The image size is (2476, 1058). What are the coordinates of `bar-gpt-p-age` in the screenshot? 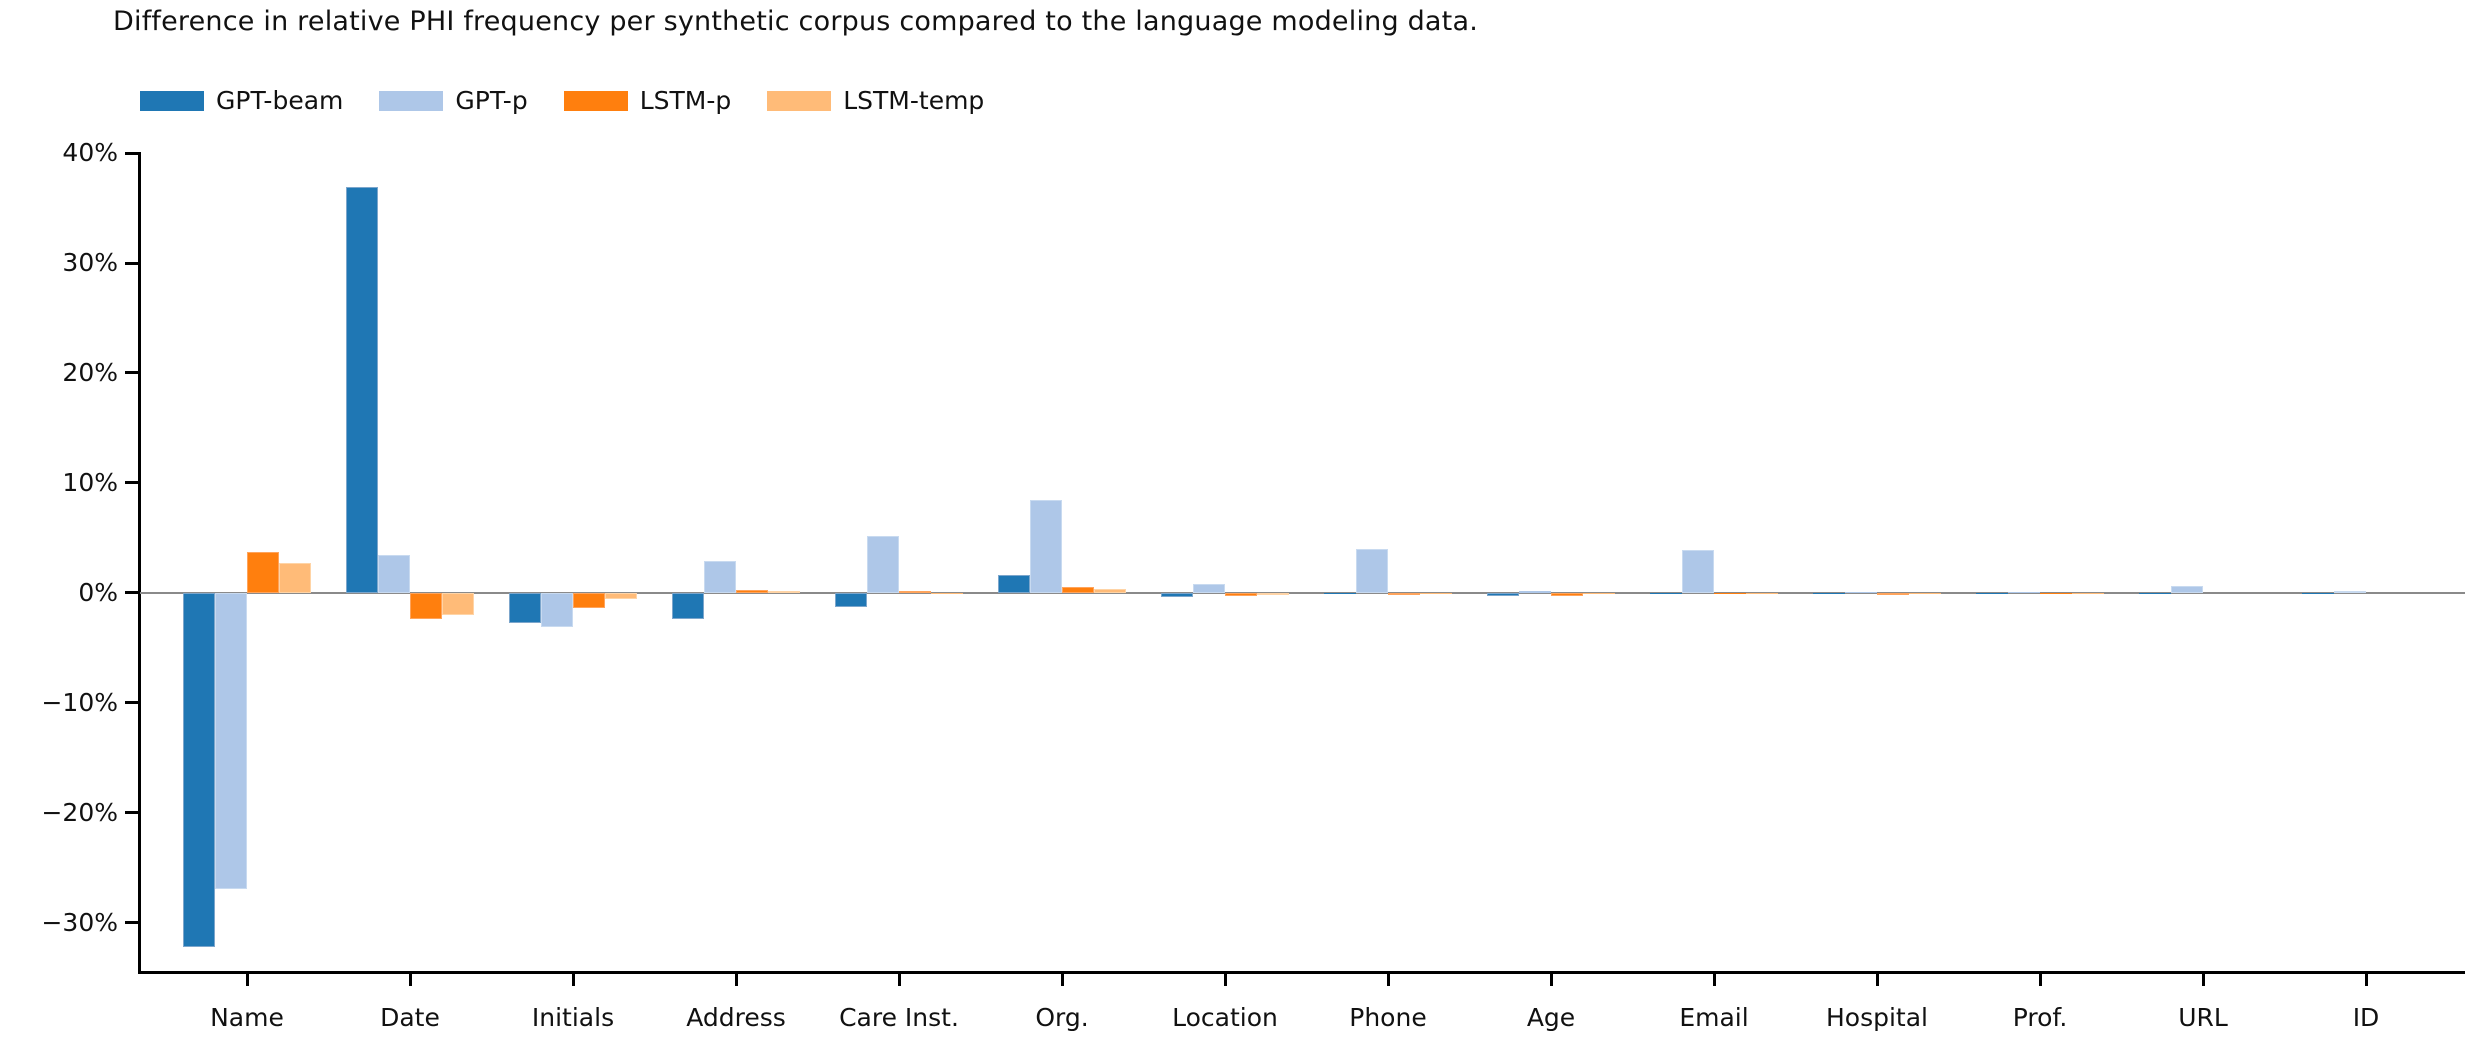 It's located at (1535, 592).